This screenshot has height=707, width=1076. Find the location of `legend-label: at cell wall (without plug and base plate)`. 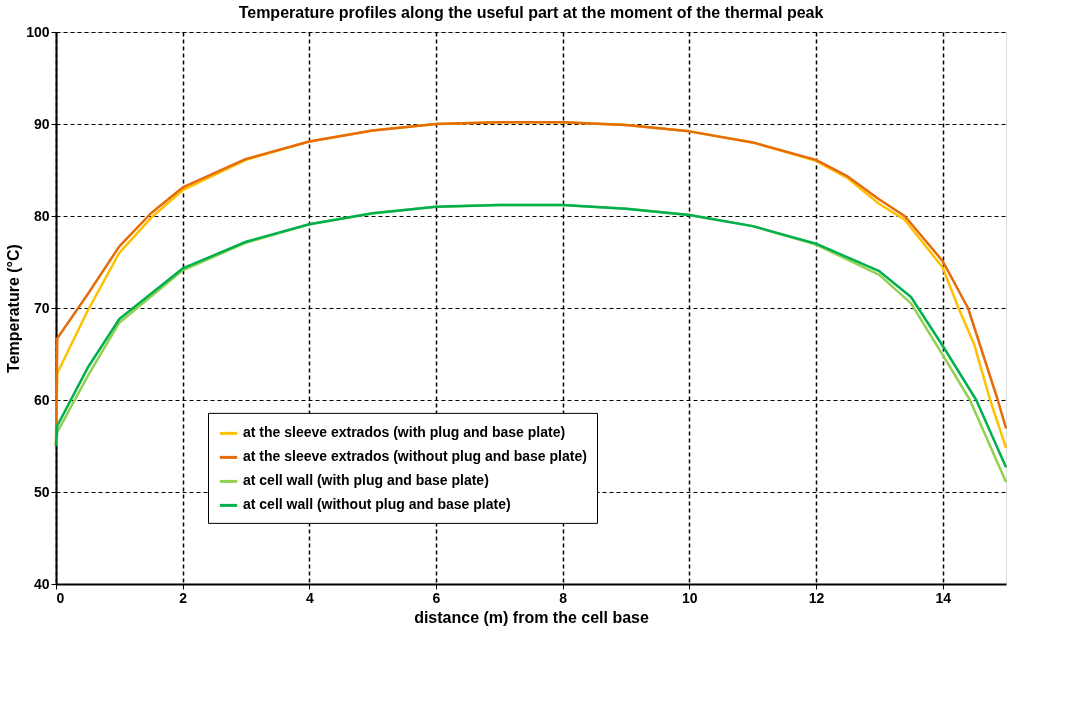

legend-label: at cell wall (without plug and base plate) is located at coordinates (377, 504).